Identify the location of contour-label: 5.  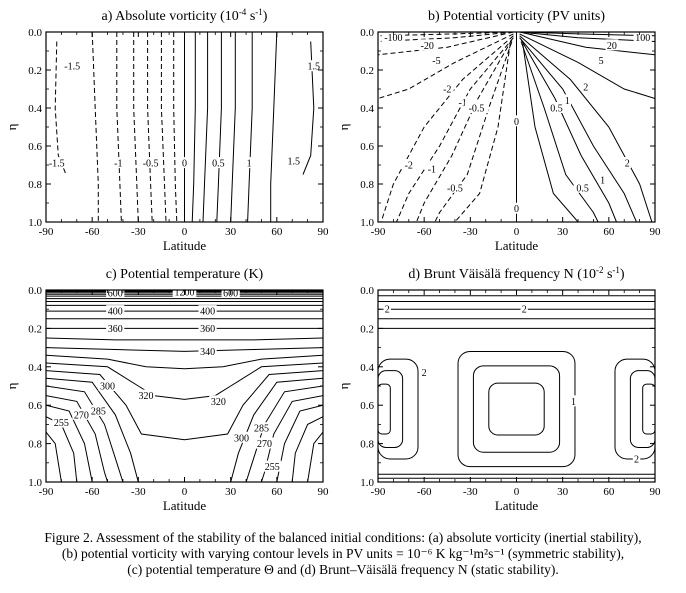
(601, 61).